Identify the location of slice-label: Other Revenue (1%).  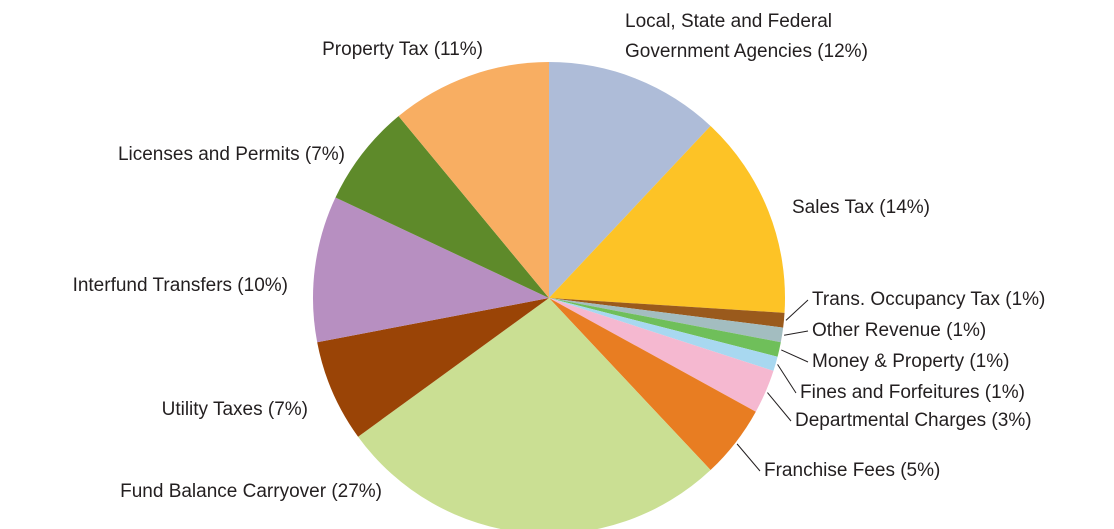
(899, 330).